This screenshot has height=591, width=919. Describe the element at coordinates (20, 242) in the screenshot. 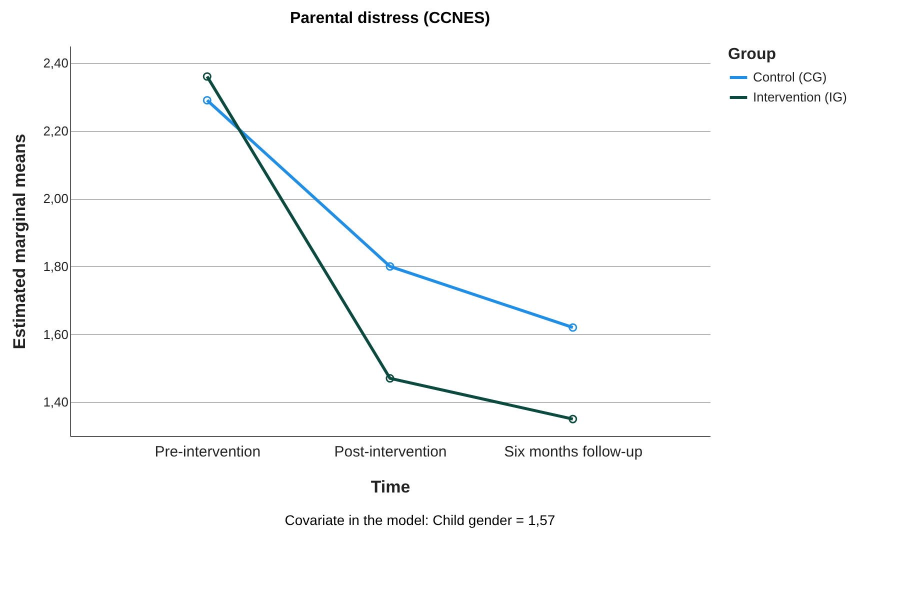

I see `y-axis-title: Estimated marginal means` at that location.